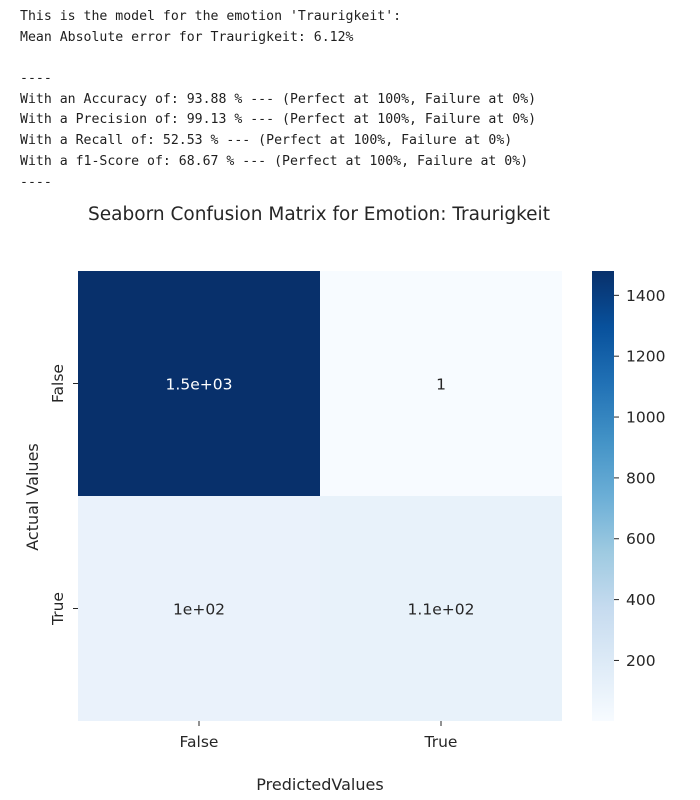  What do you see at coordinates (641, 600) in the screenshot?
I see `colorbar-tick-label: 400` at bounding box center [641, 600].